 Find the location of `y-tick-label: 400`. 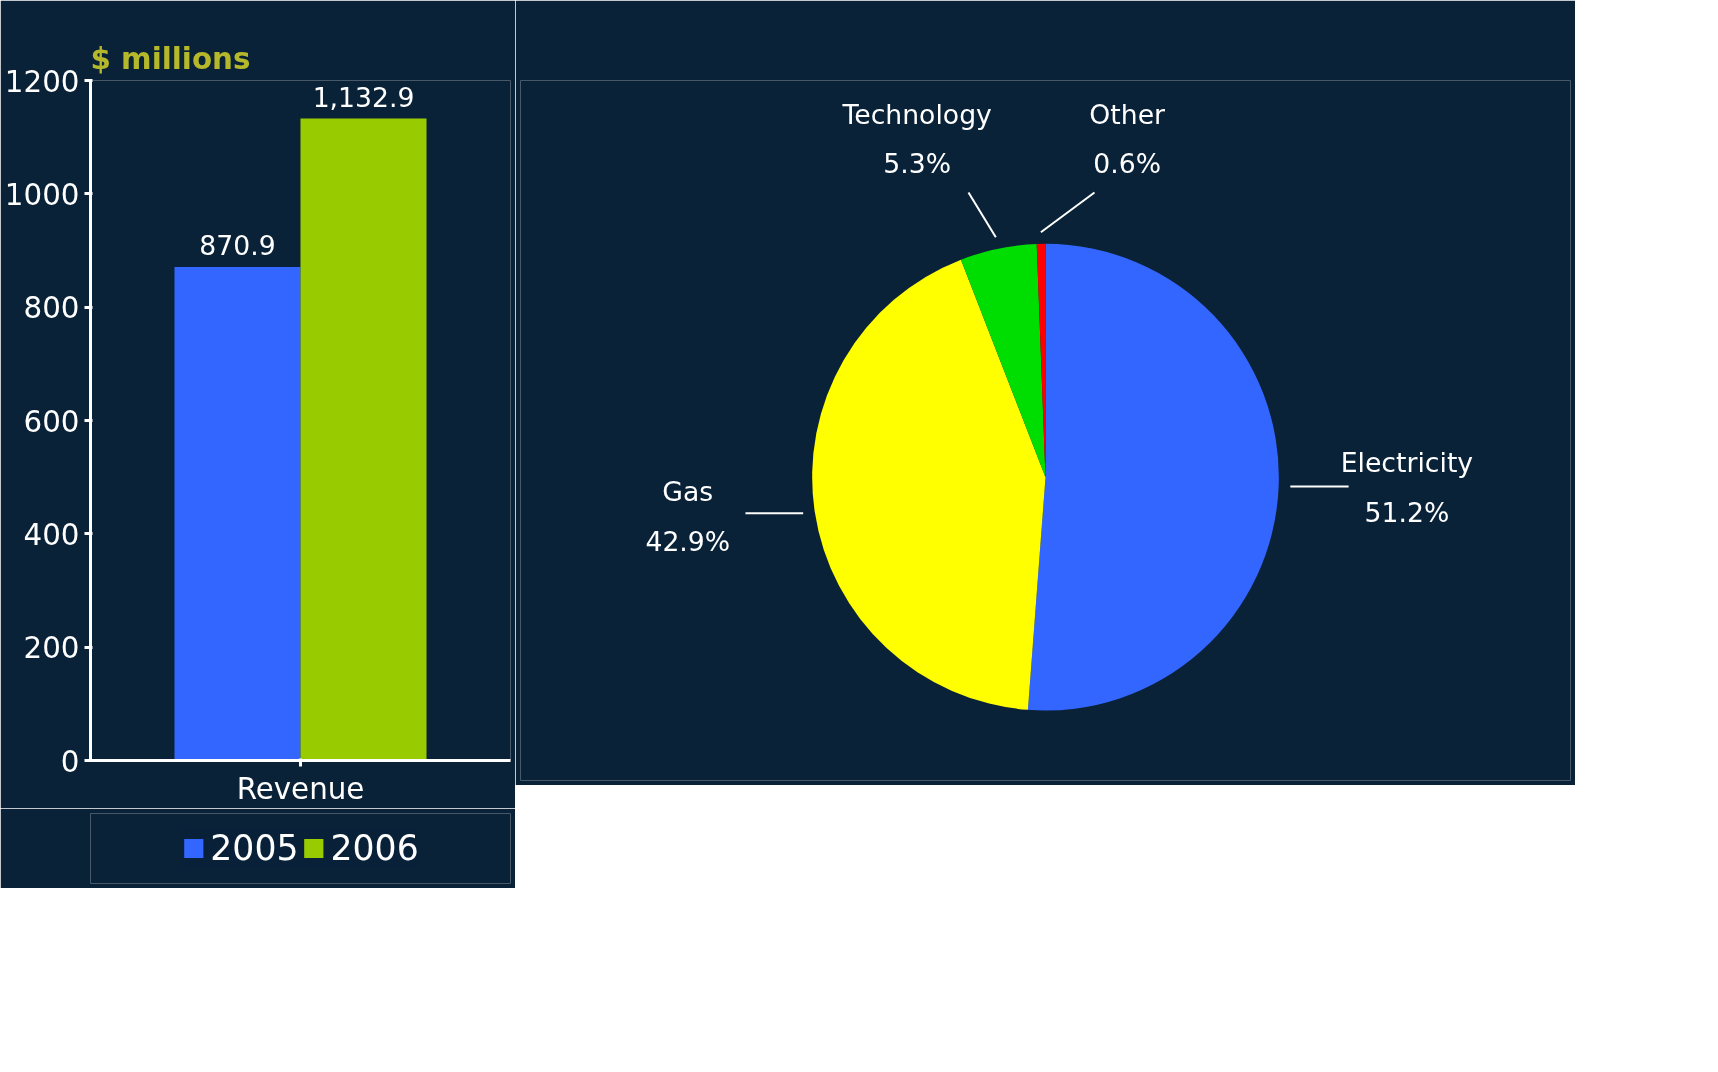

y-tick-label: 400 is located at coordinates (51, 534).